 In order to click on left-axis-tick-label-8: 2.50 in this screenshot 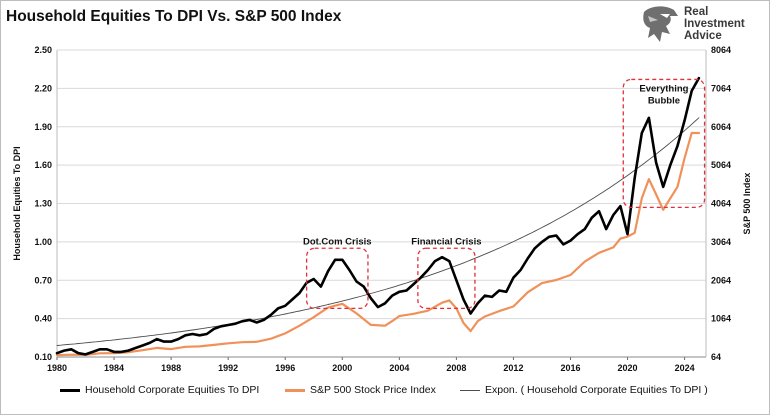, I will do `click(43, 50)`.